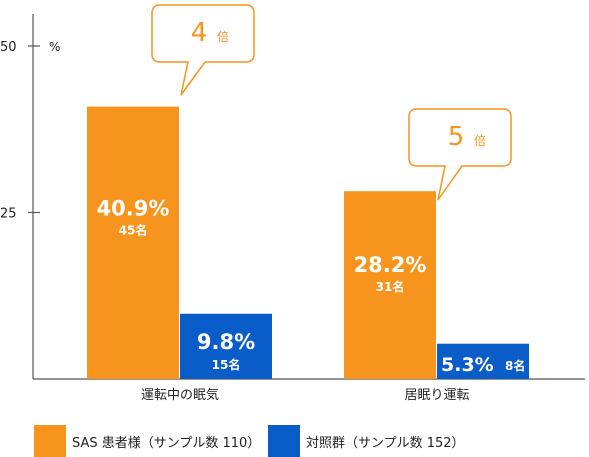 This screenshot has width=589, height=457. I want to click on count-label-control-0: 15名, so click(226, 364).